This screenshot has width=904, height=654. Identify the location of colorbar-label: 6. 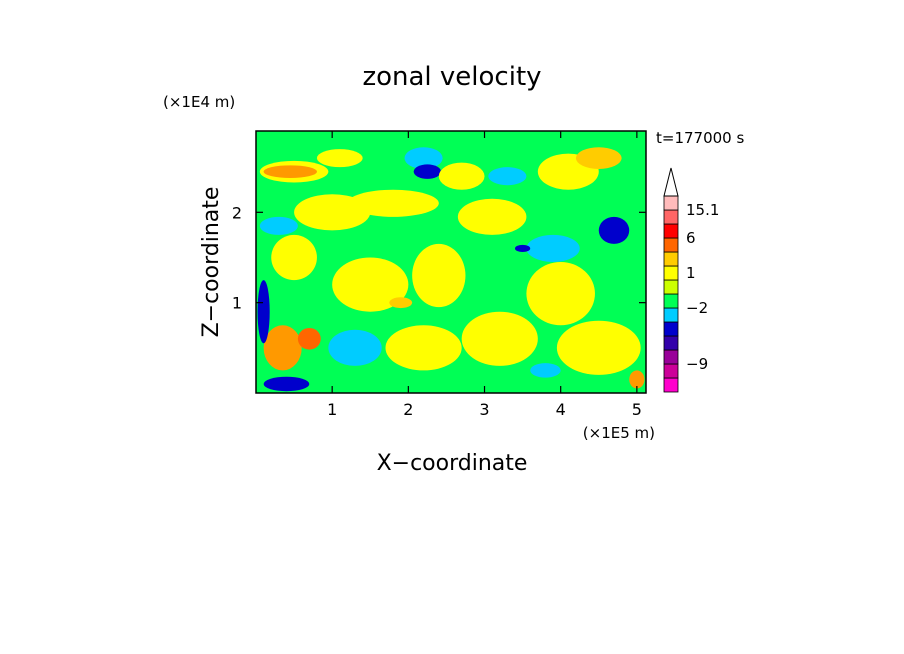
(691, 238).